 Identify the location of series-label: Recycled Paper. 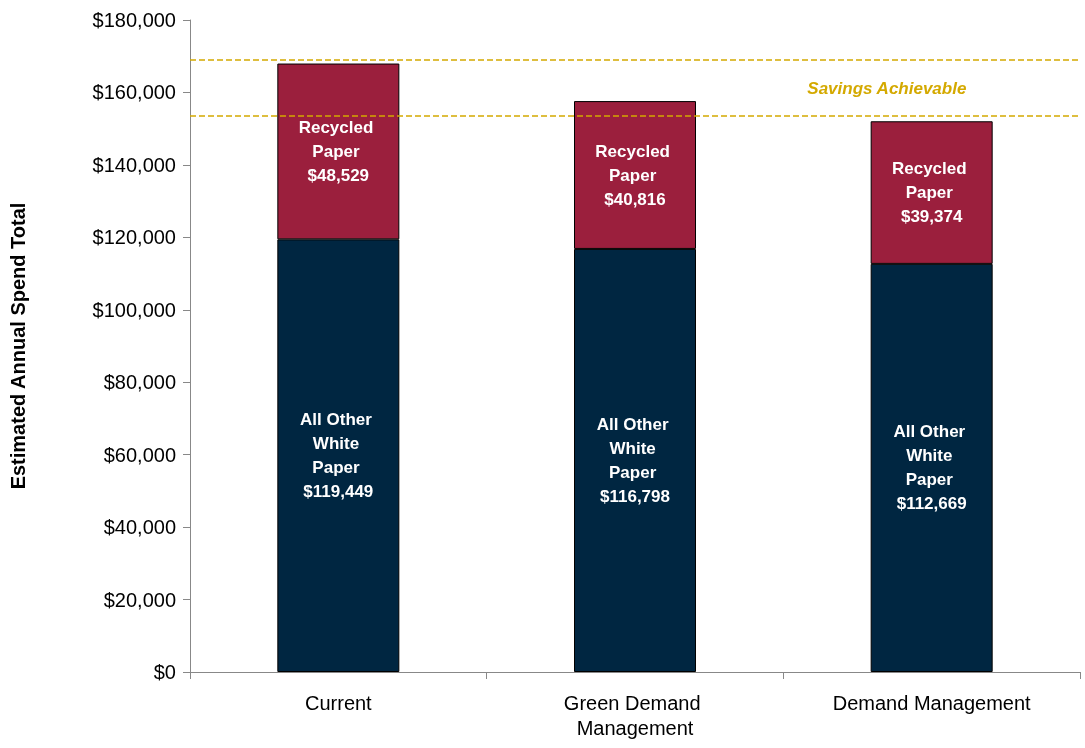
(635, 163).